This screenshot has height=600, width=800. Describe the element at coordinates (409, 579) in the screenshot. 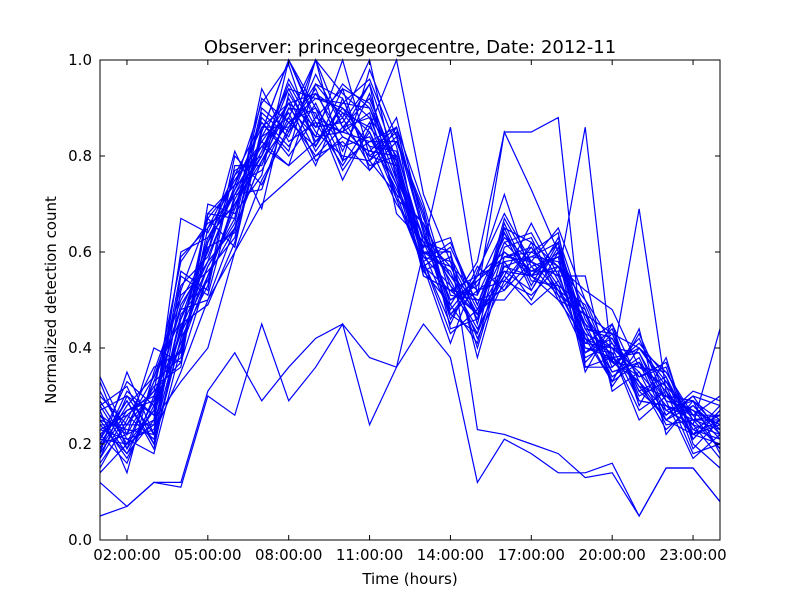

I see `x-axis-title: Time (hours)` at that location.